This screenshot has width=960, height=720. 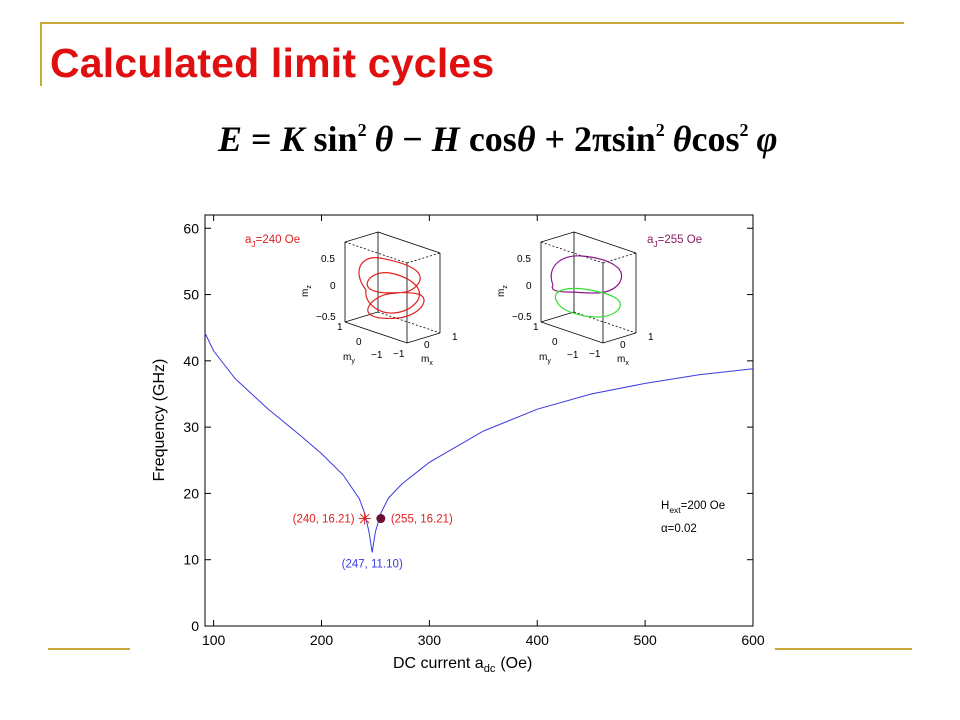 I want to click on inset-240-ztick-0: 0.5, so click(x=328, y=259).